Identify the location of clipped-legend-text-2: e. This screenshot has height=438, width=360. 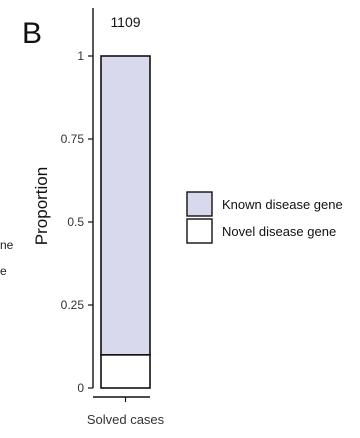
(3, 271).